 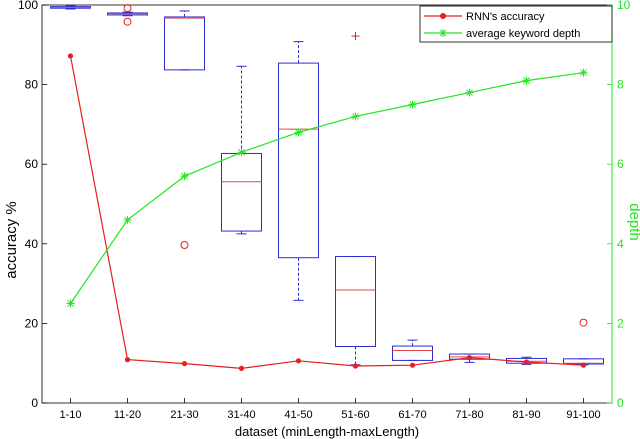 What do you see at coordinates (633, 222) in the screenshot?
I see `right-y-axis-label: depth` at bounding box center [633, 222].